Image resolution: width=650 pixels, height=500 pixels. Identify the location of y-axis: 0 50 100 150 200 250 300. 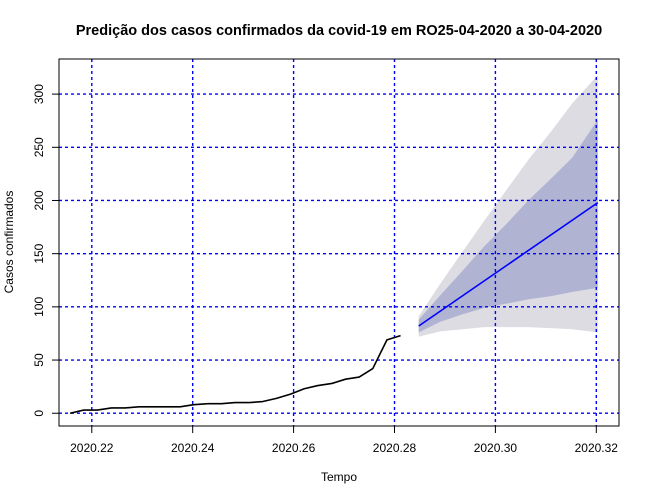
(46, 250).